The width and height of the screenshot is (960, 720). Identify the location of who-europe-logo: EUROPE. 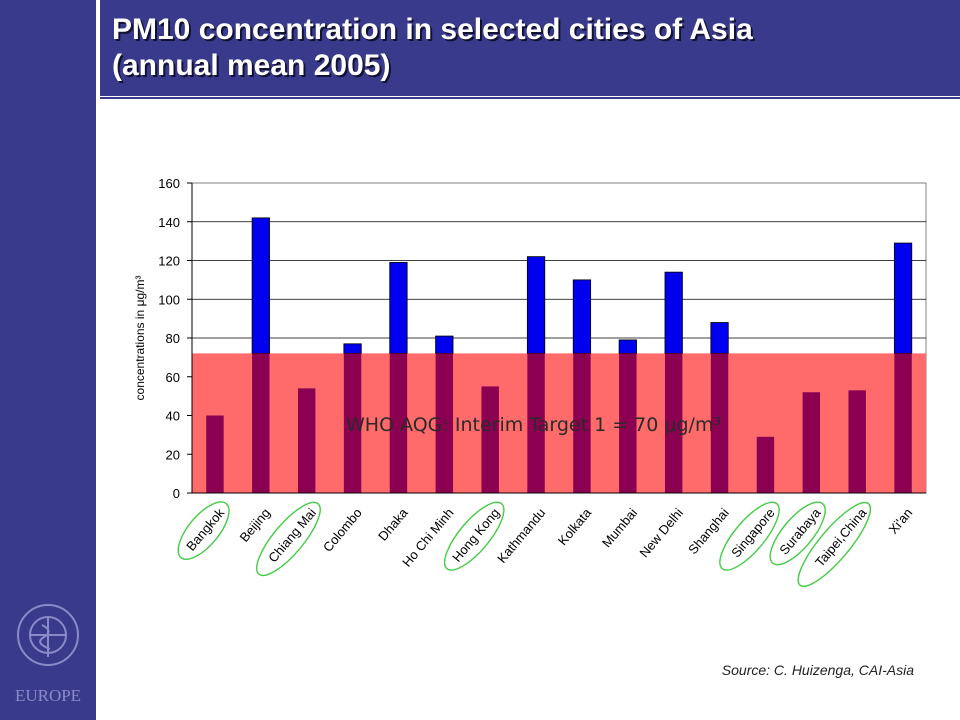
(48, 654).